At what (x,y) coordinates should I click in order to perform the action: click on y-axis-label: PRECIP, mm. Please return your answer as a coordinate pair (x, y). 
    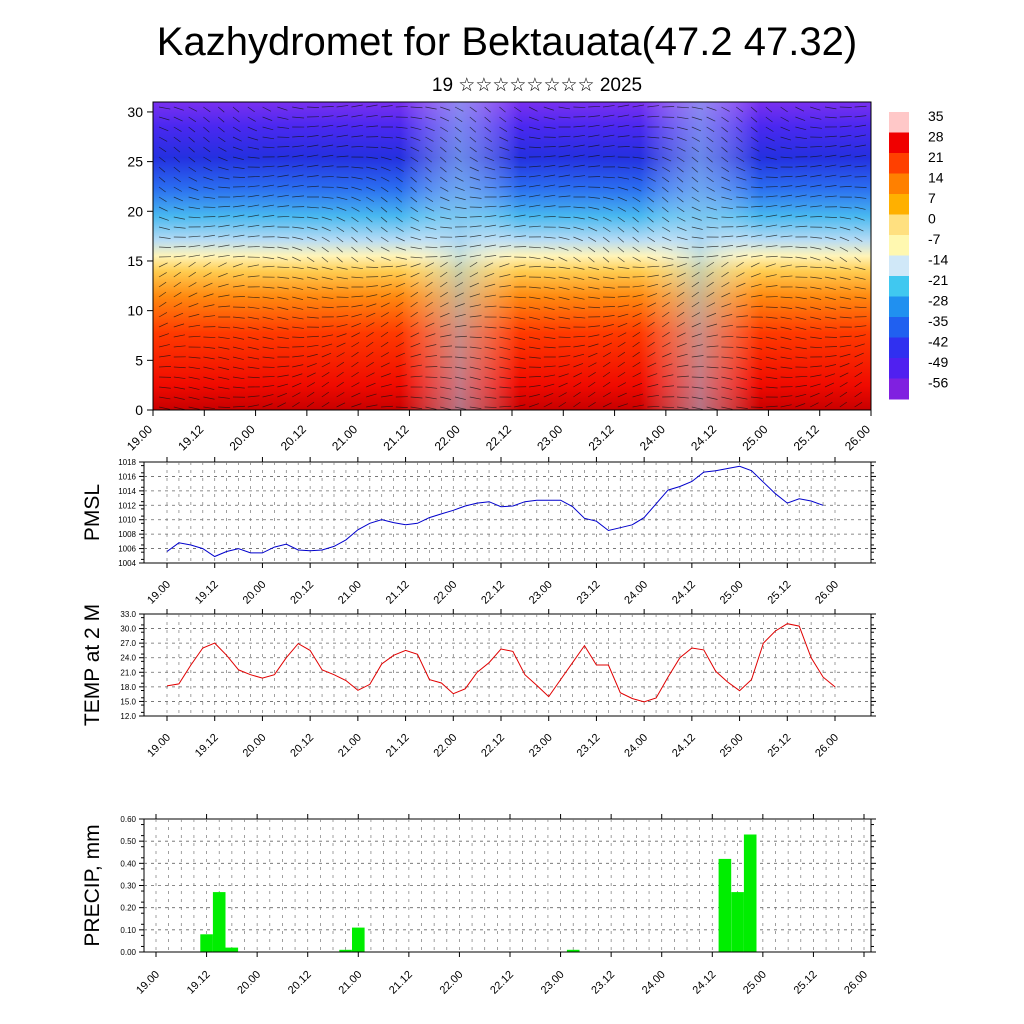
    Looking at the image, I should click on (92, 885).